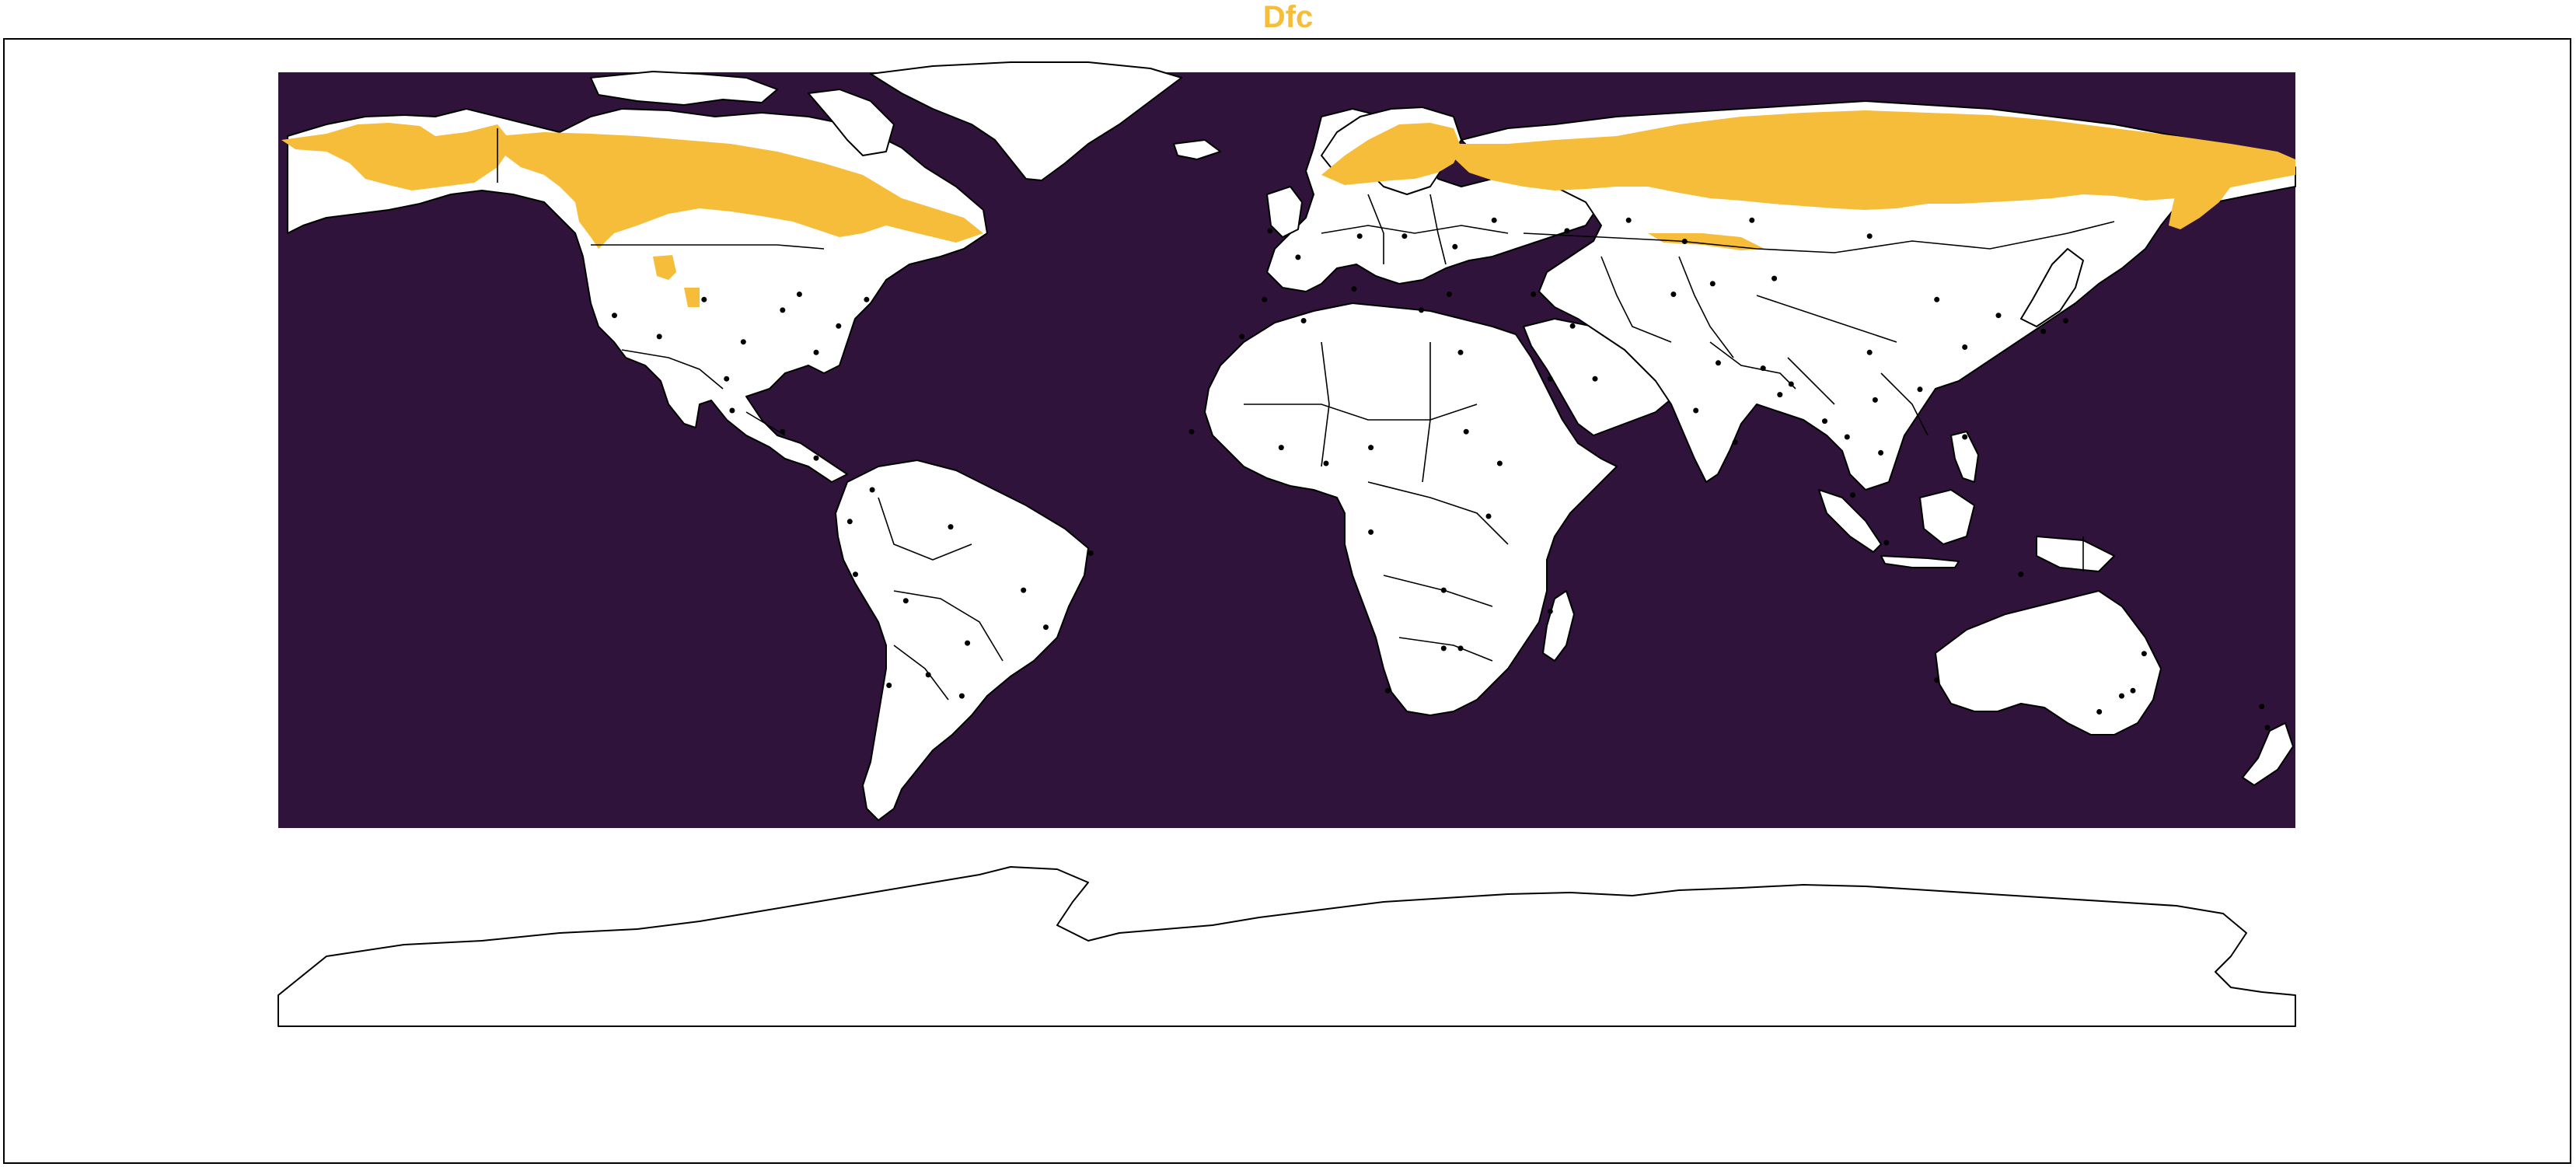  Describe the element at coordinates (1850, 521) in the screenshot. I see `indonesia-sumatra` at that location.